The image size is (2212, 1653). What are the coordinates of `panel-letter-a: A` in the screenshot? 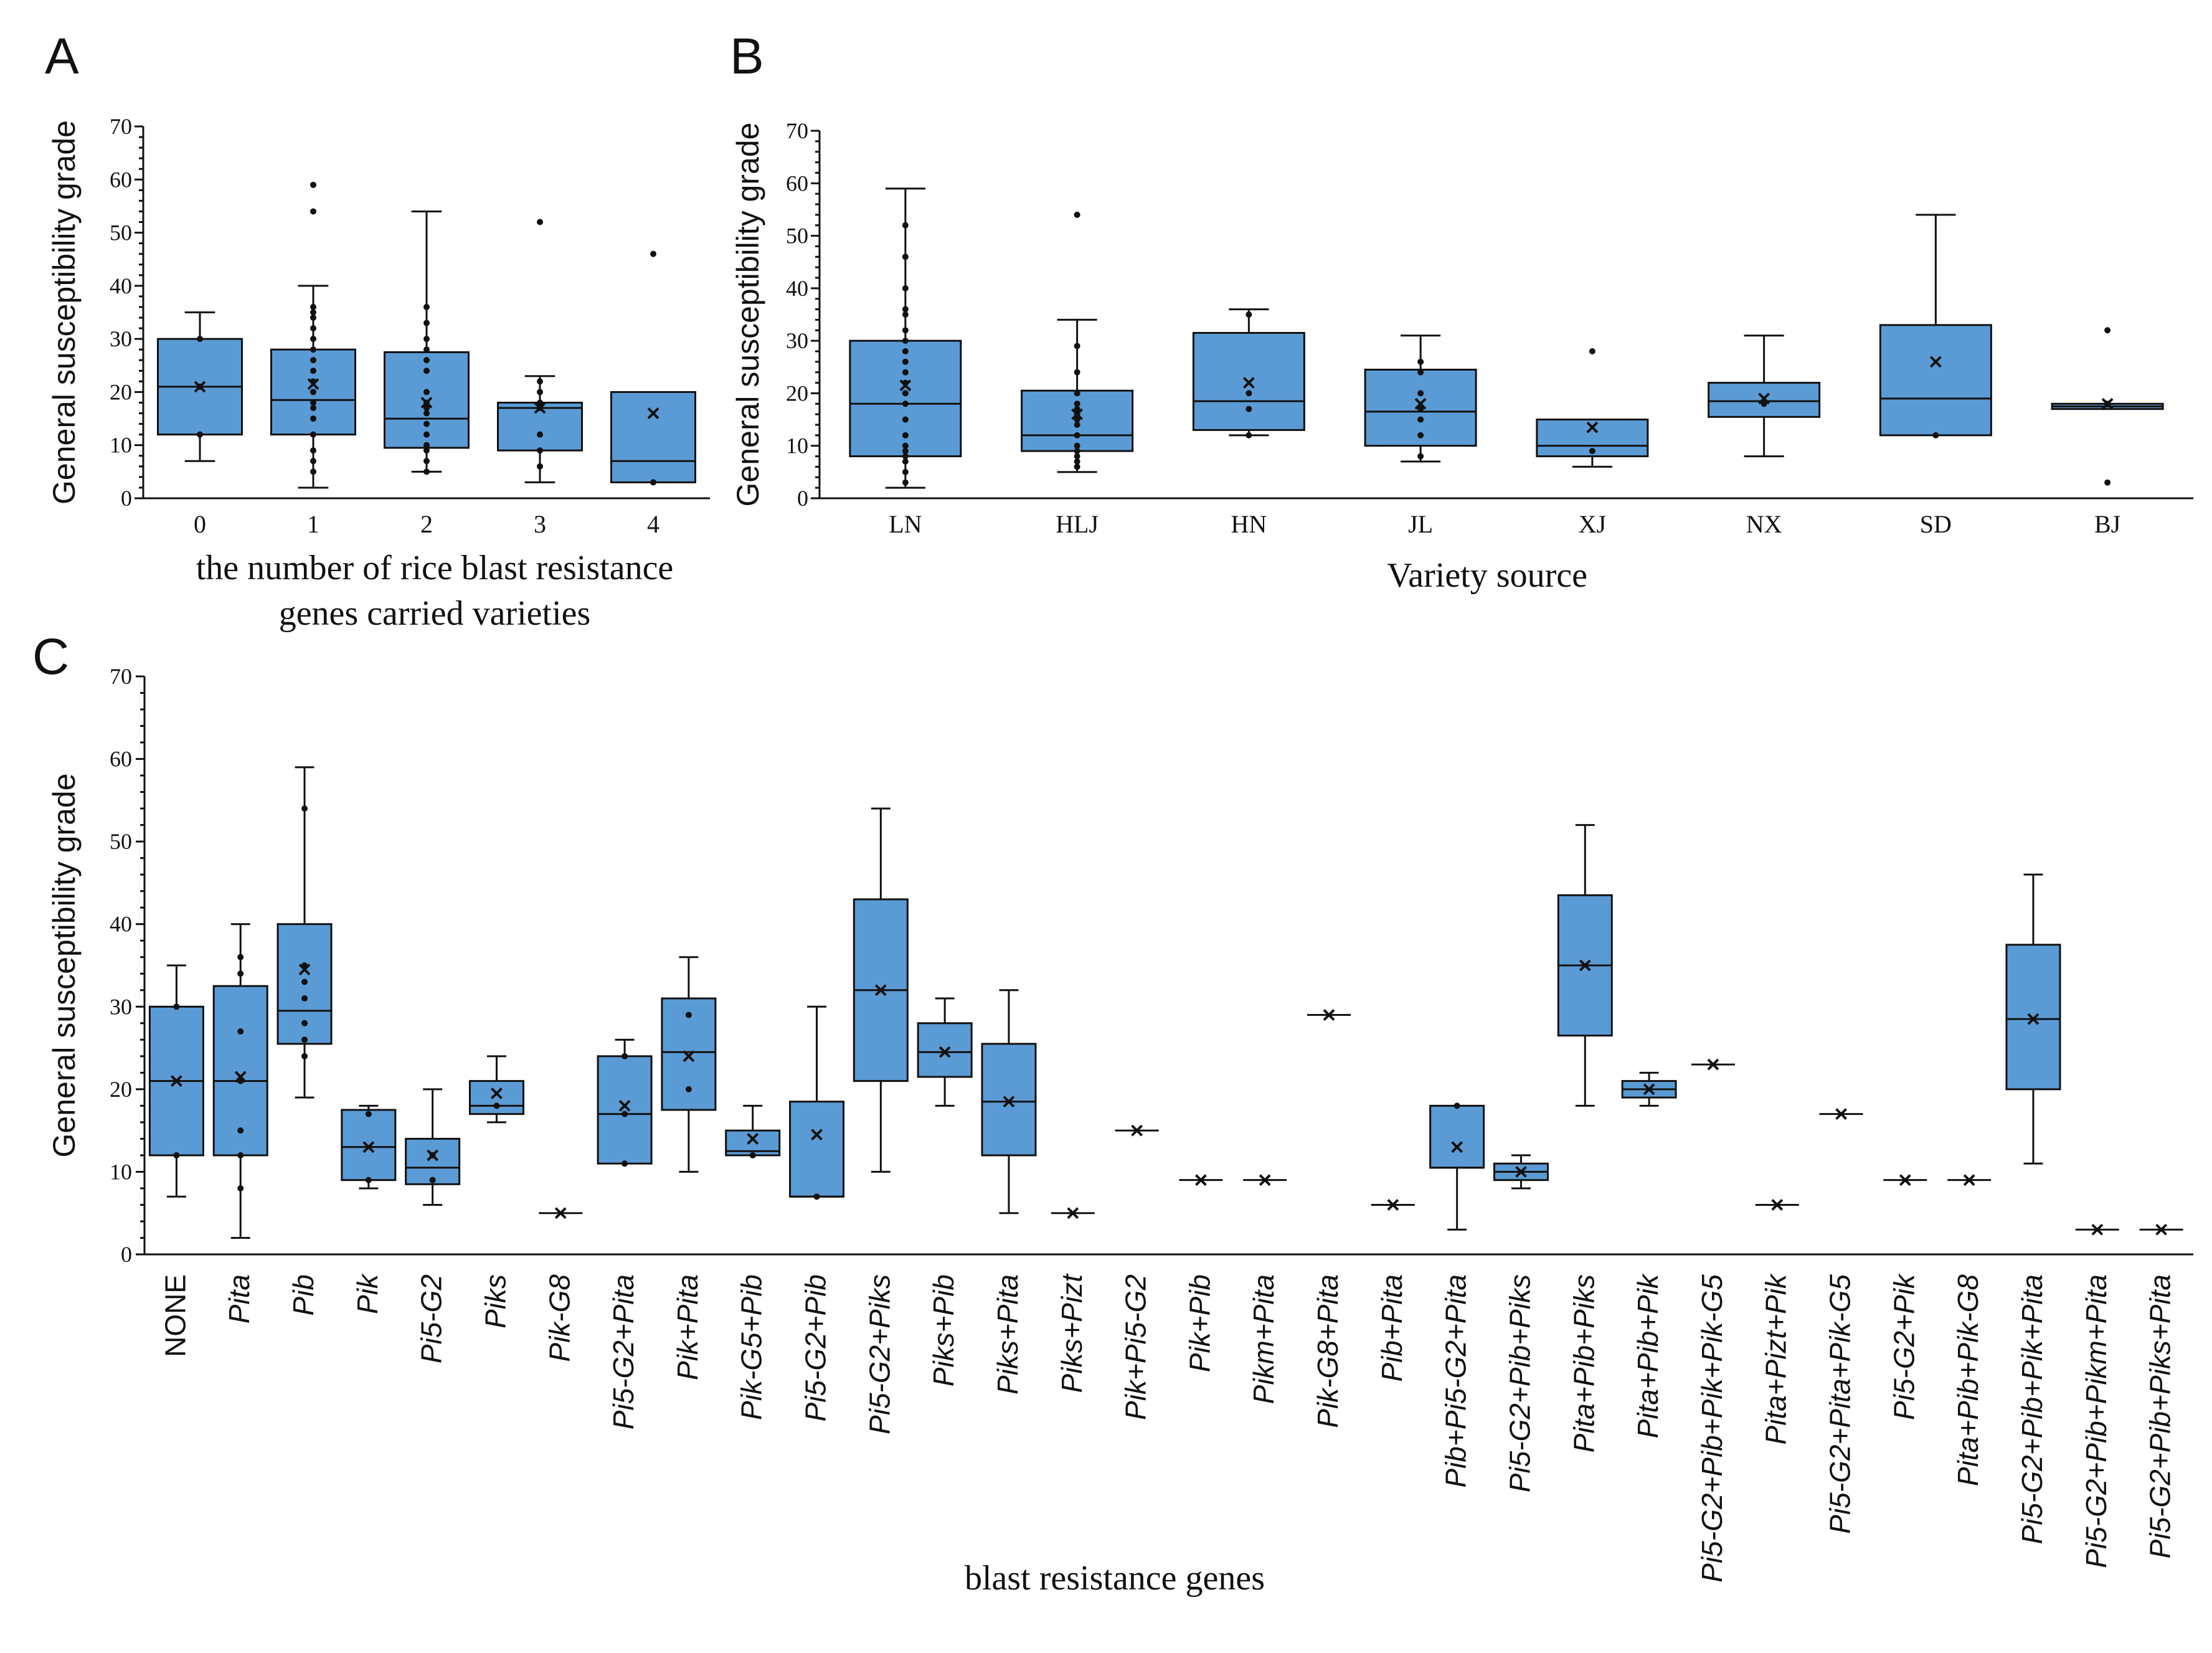 It's located at (62, 57).